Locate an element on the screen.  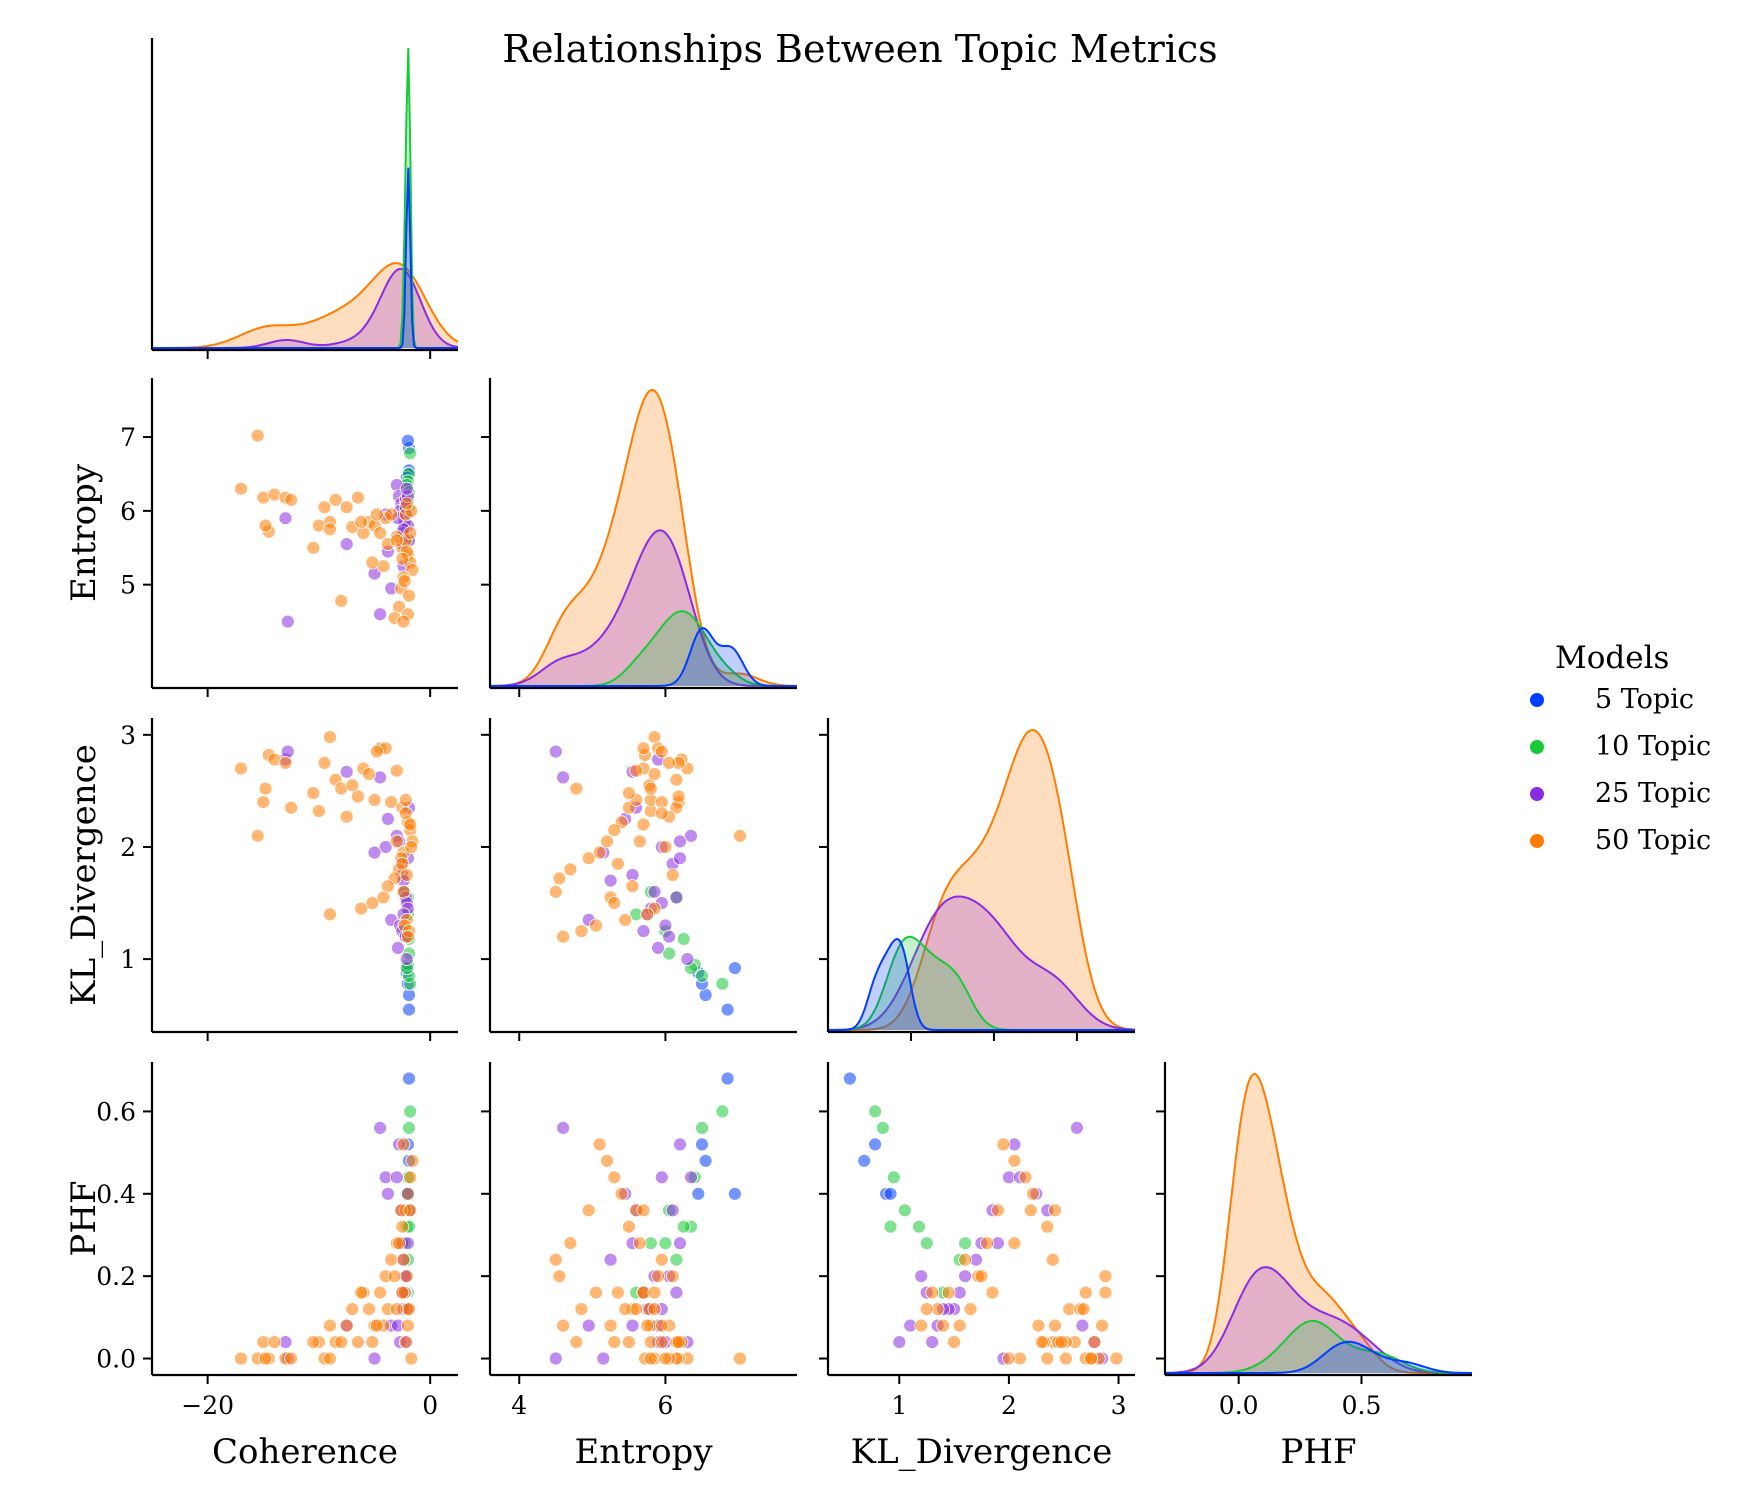
x-tick-label: 0.0 is located at coordinates (1239, 1405).